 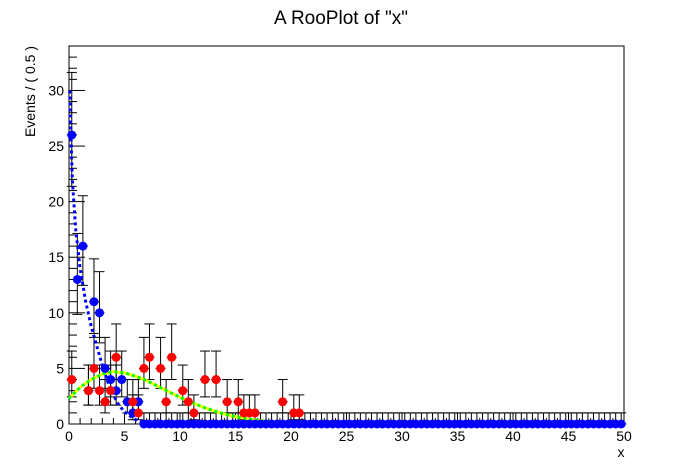 I want to click on y-tick-label: 30, so click(x=56, y=90).